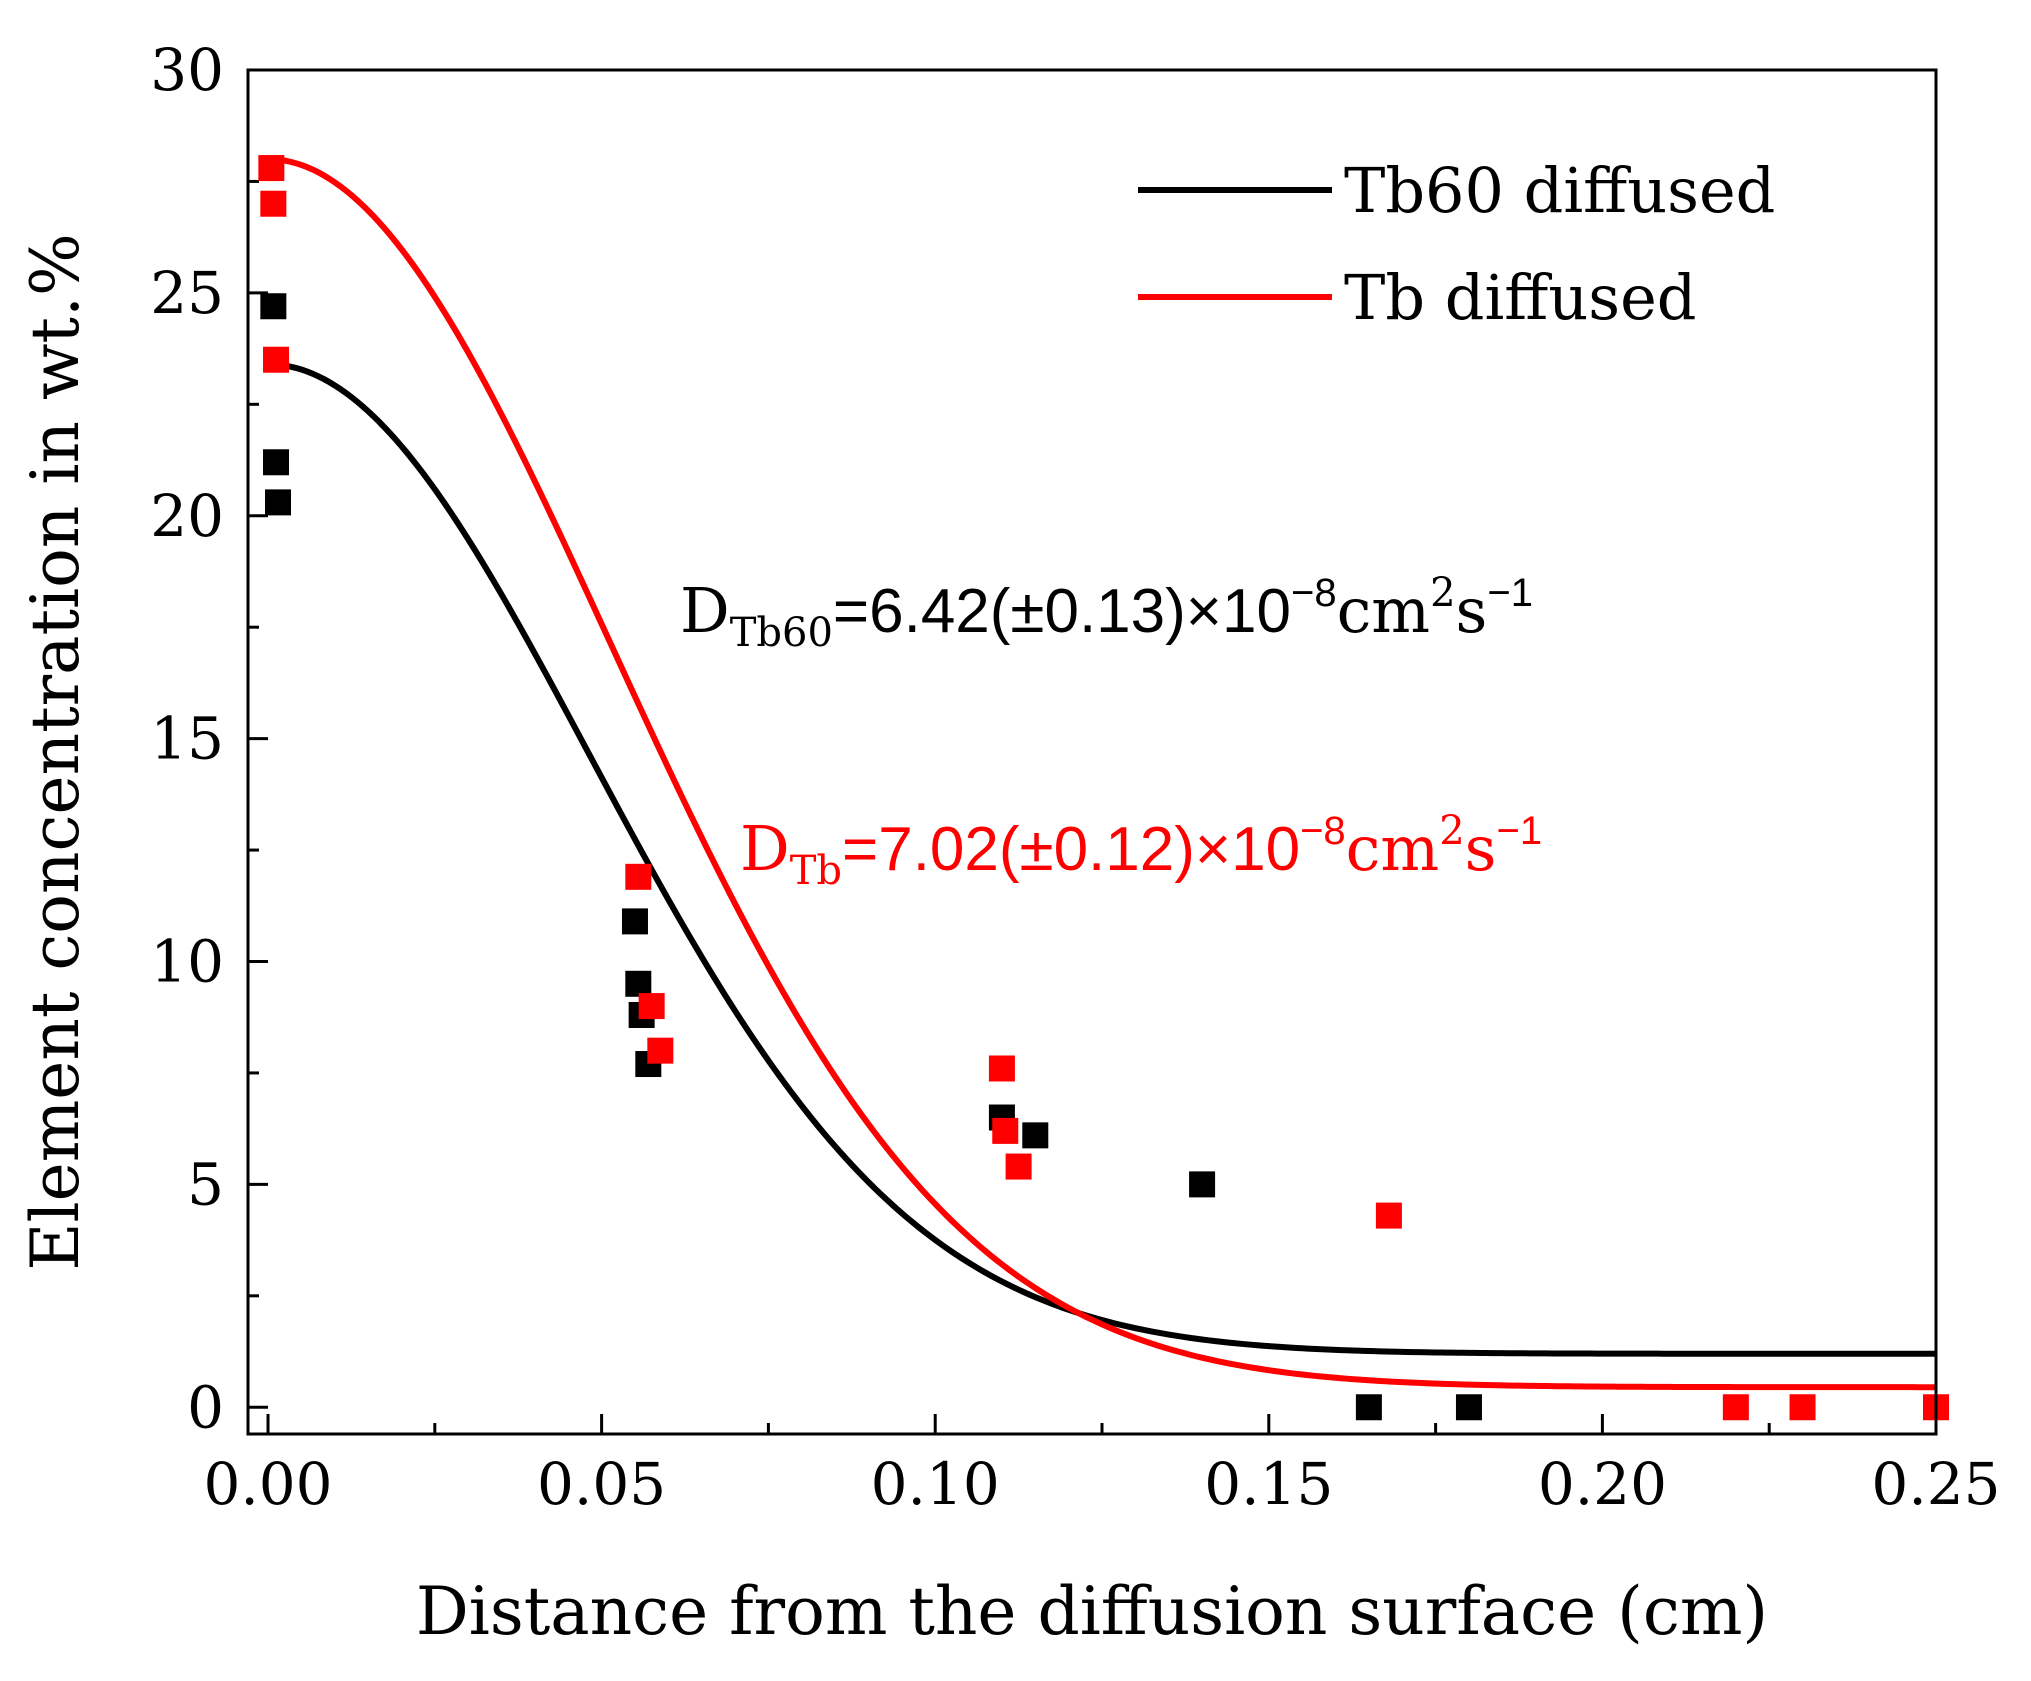 This screenshot has height=1681, width=2031. What do you see at coordinates (935, 1484) in the screenshot?
I see `x-tick-label: 0.10` at bounding box center [935, 1484].